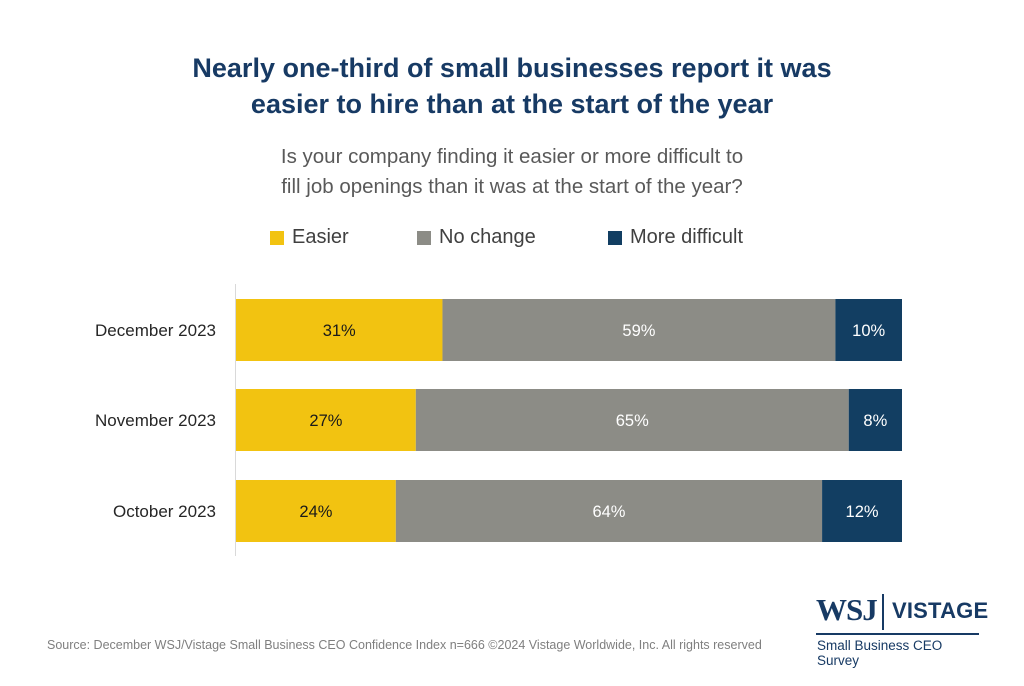 The height and width of the screenshot is (686, 1024). I want to click on data-label: 59%, so click(638, 331).